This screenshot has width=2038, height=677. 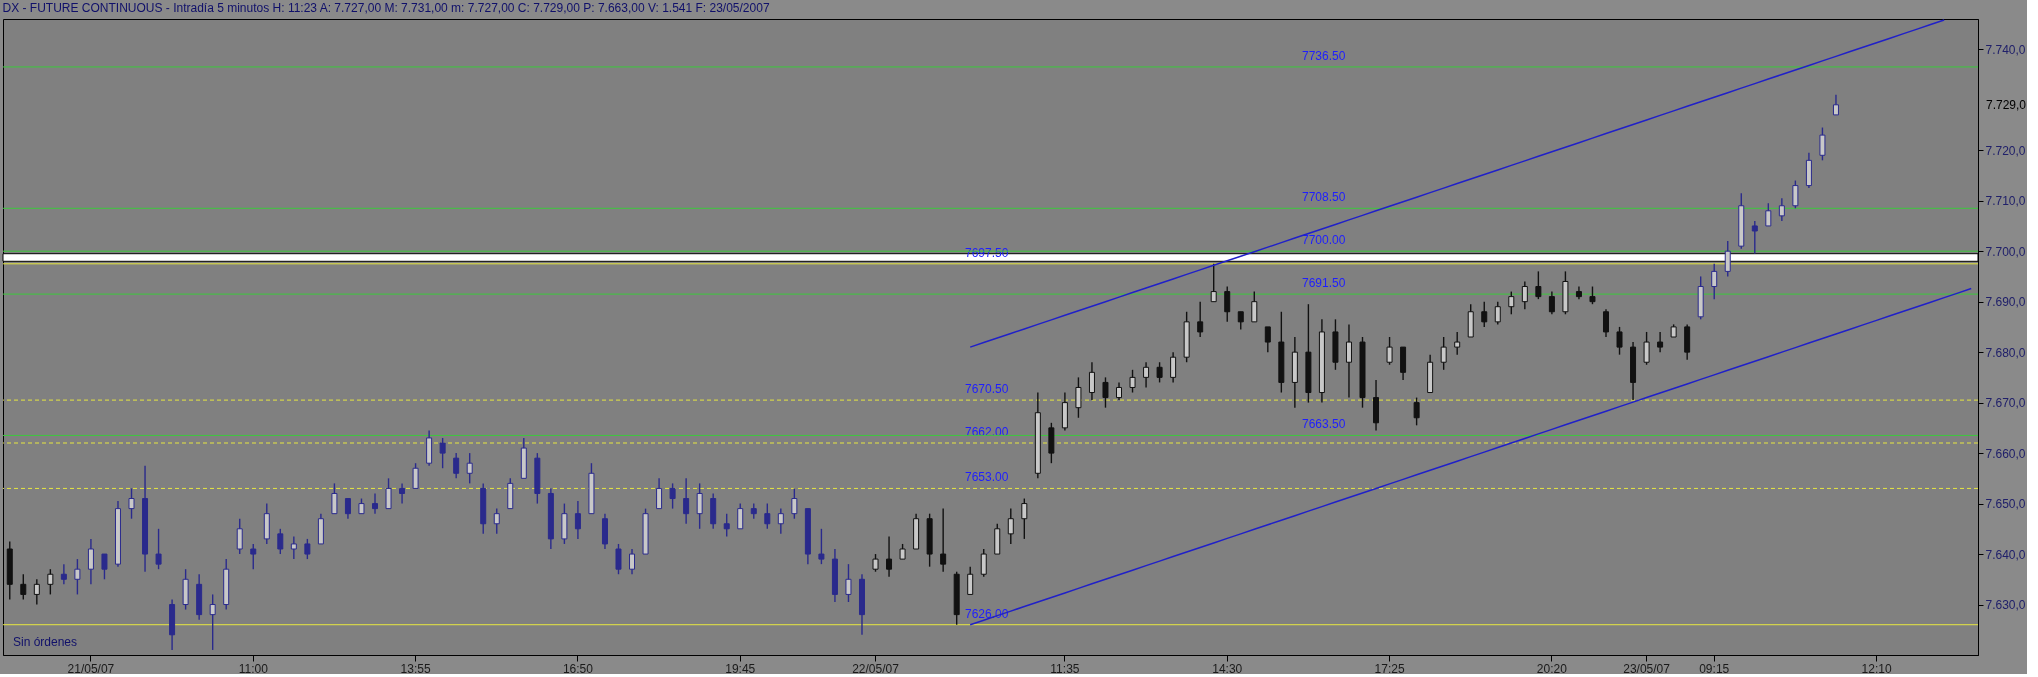 What do you see at coordinates (2005, 605) in the screenshot?
I see `y-tick-label: 7.630,0` at bounding box center [2005, 605].